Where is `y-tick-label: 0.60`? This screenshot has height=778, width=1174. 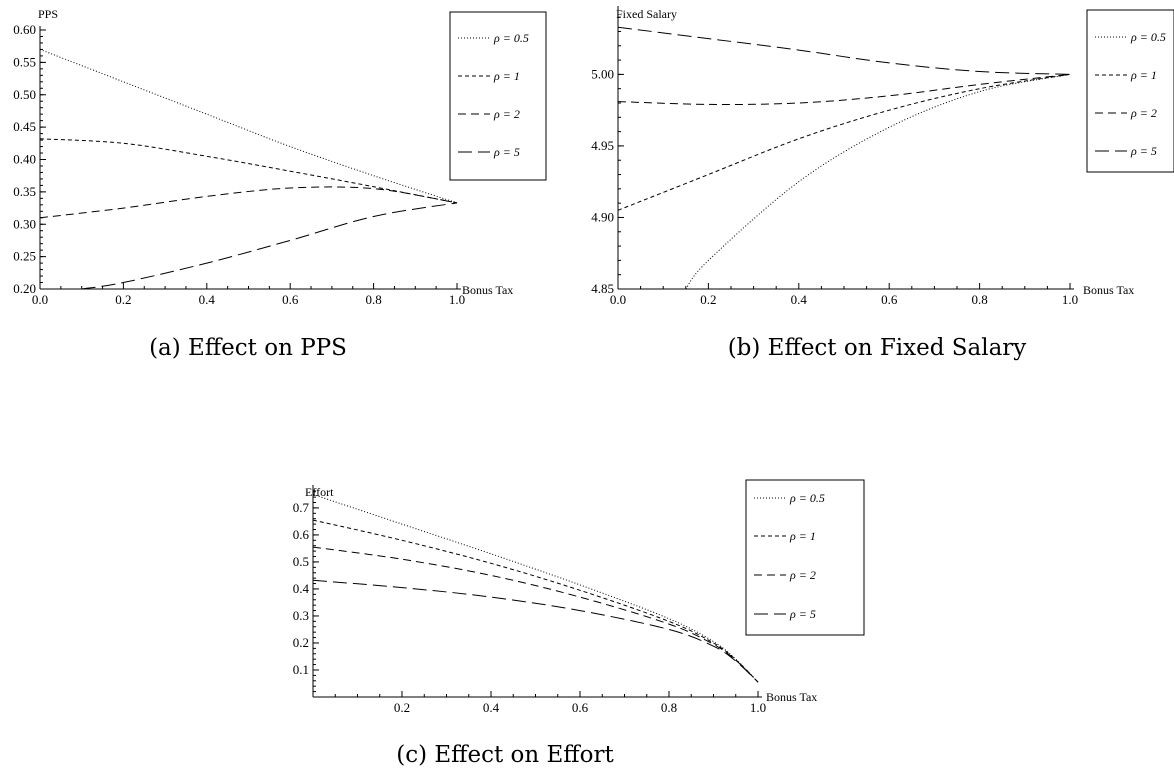 y-tick-label: 0.60 is located at coordinates (24, 29).